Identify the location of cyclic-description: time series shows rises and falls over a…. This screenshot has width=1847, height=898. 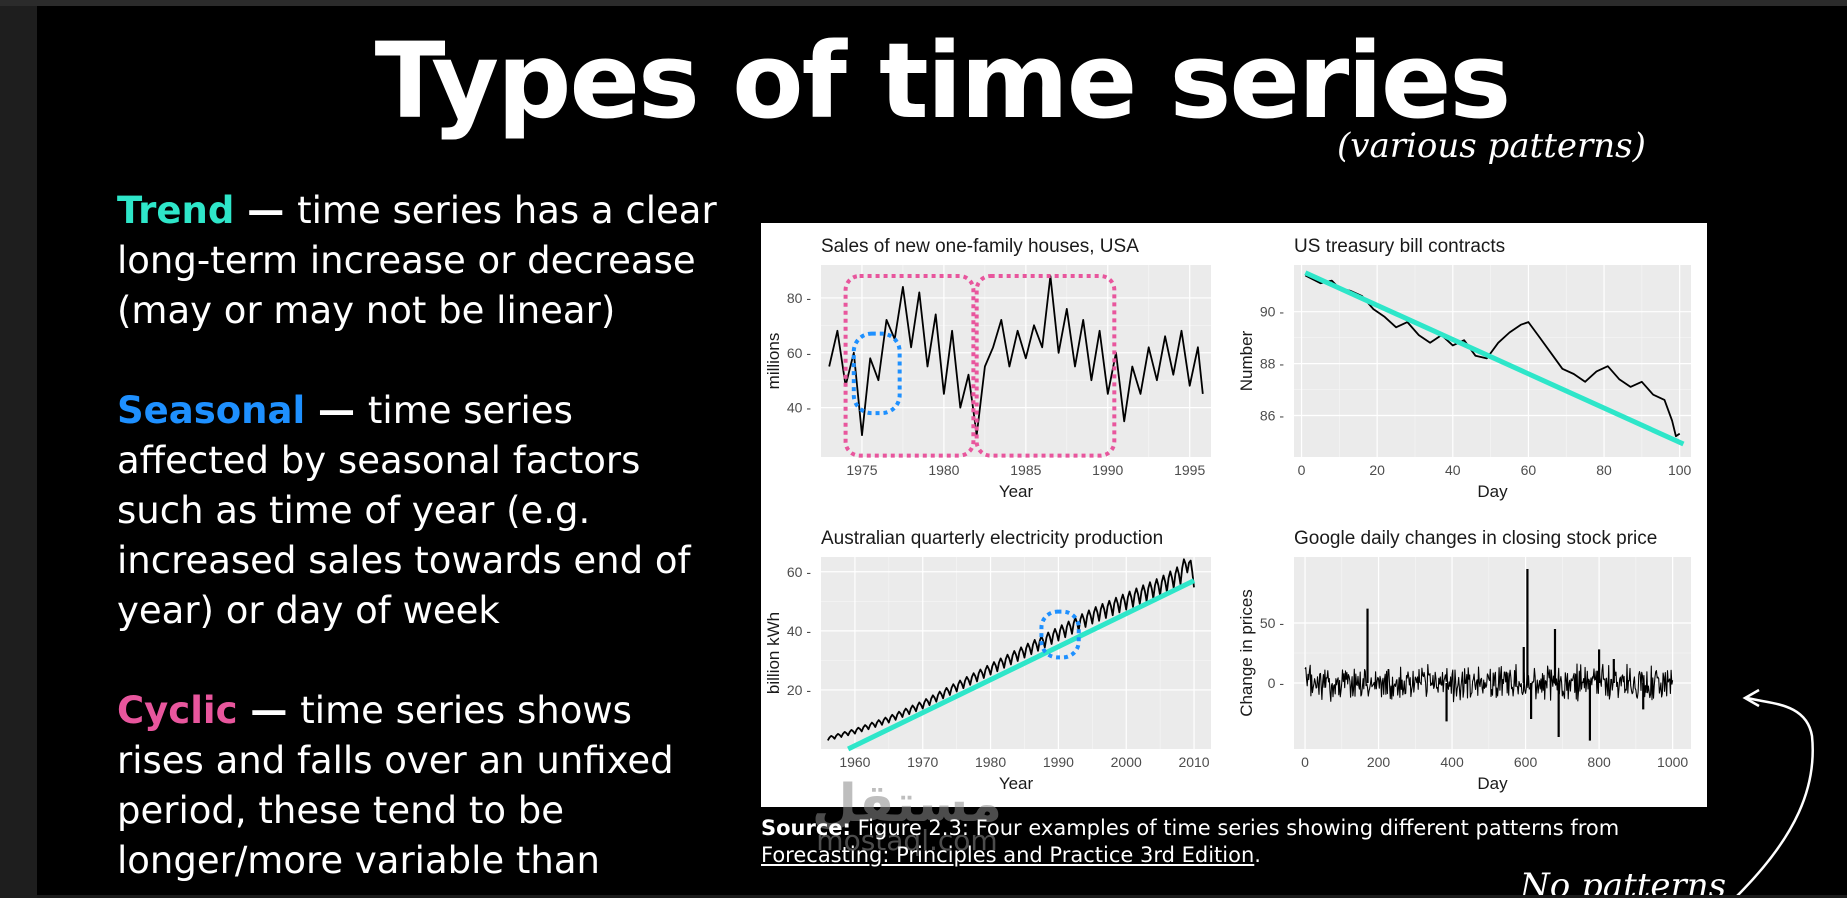
(395, 785).